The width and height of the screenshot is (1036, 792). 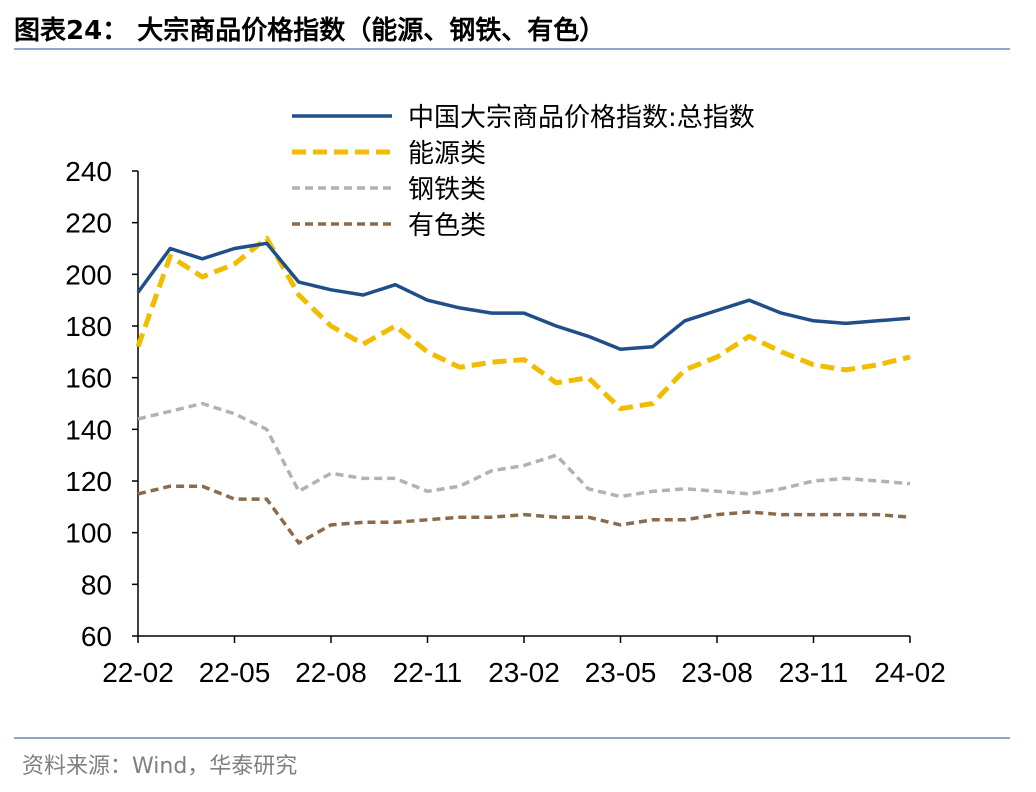 I want to click on title-rule, so click(x=512, y=49).